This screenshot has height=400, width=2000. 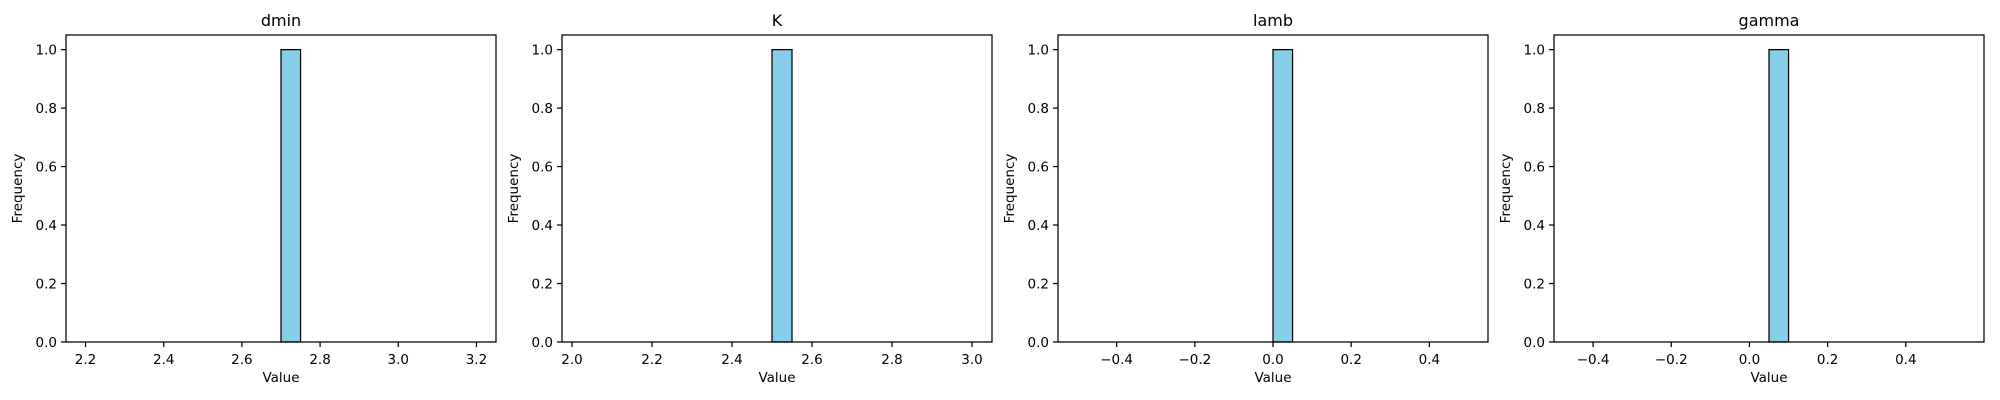 What do you see at coordinates (476, 360) in the screenshot?
I see `panel-1-xtick-label: 3.2` at bounding box center [476, 360].